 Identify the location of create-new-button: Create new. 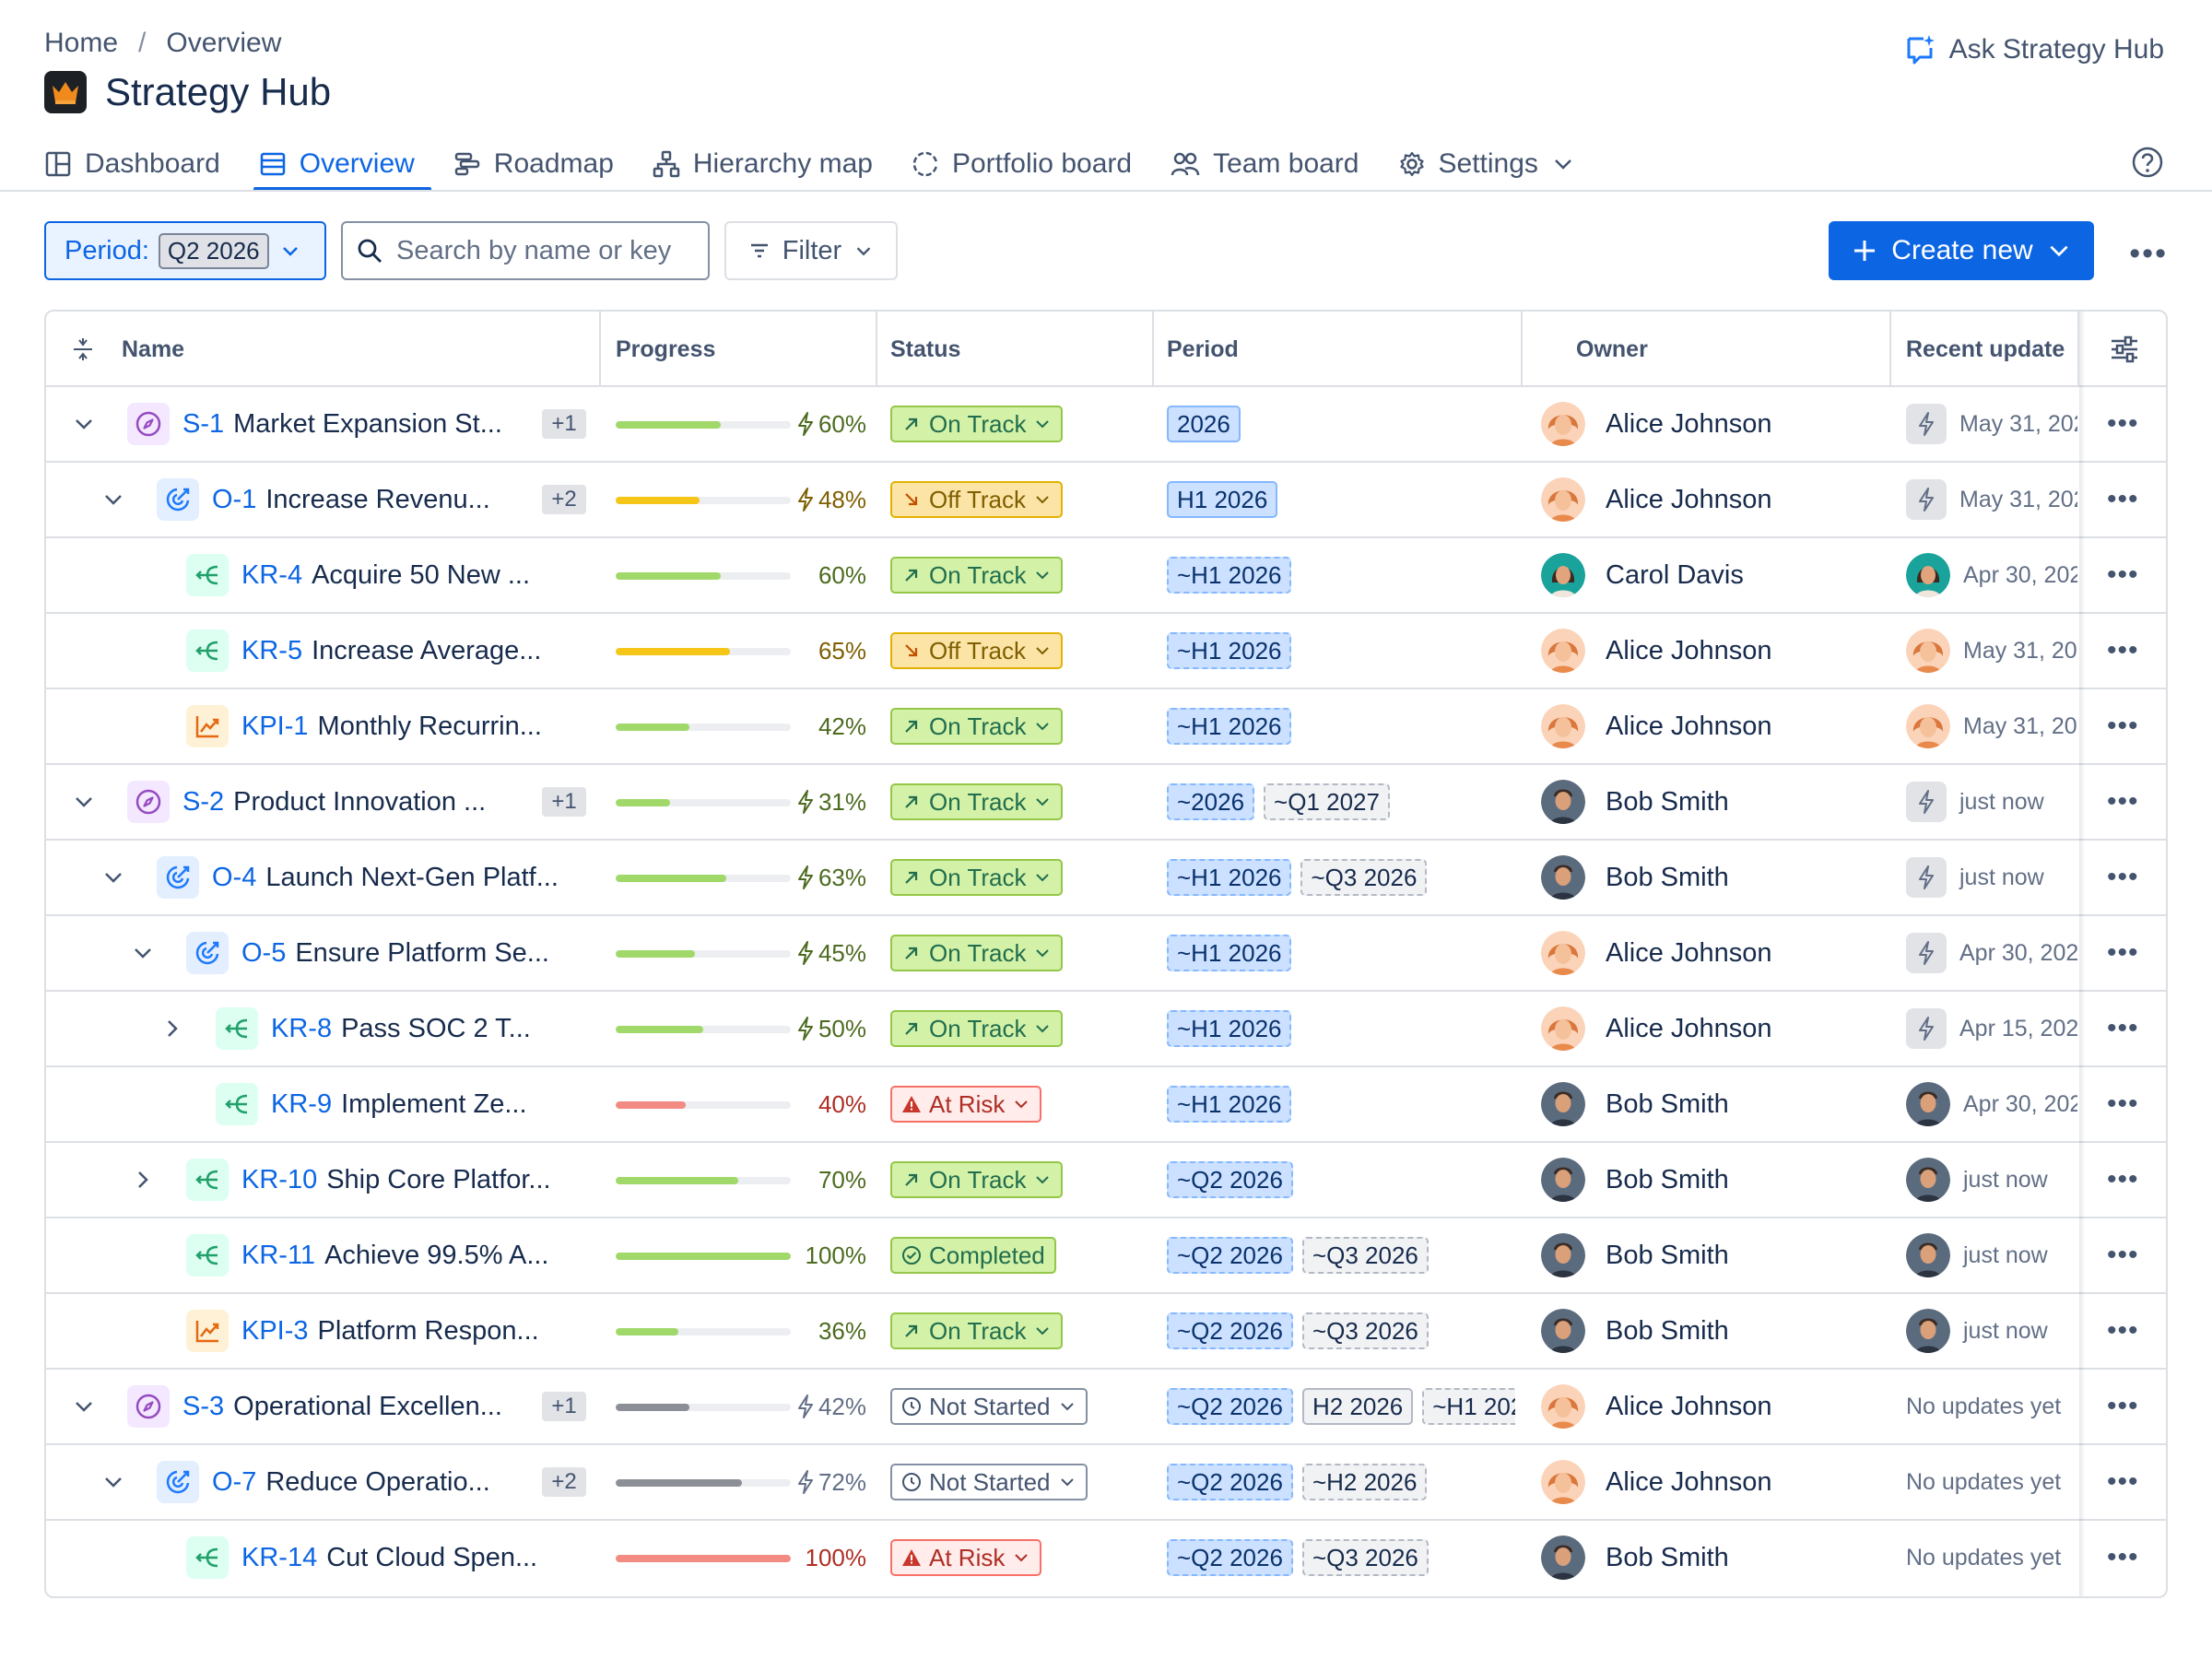
(1961, 250).